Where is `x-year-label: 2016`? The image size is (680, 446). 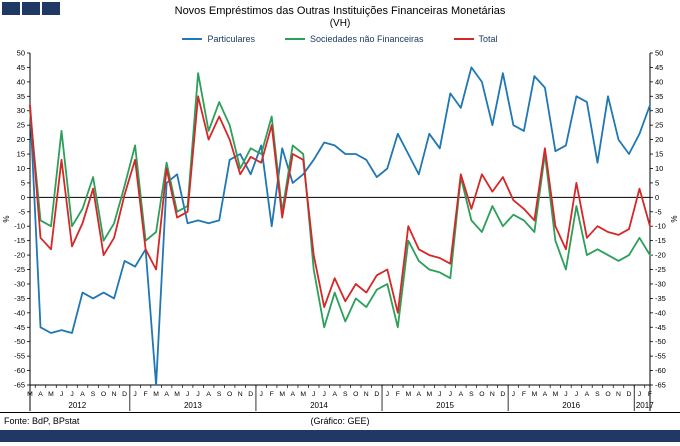 x-year-label: 2016 is located at coordinates (571, 405).